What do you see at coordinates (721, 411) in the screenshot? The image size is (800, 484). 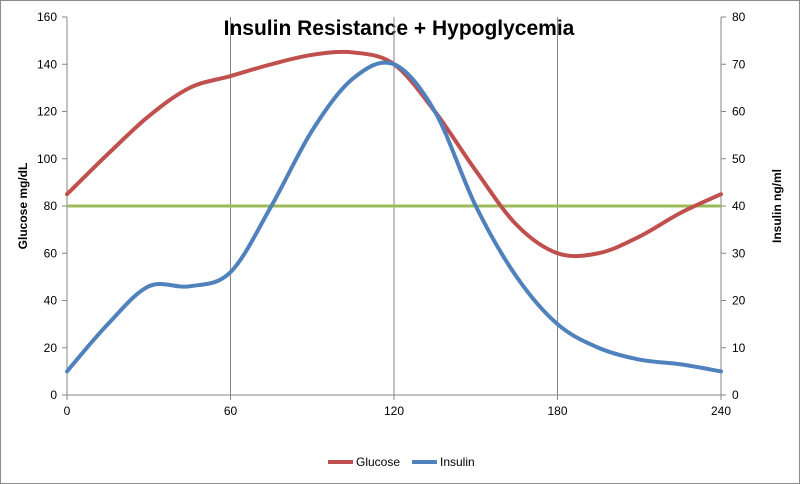 I see `x-tick-label: 240` at bounding box center [721, 411].